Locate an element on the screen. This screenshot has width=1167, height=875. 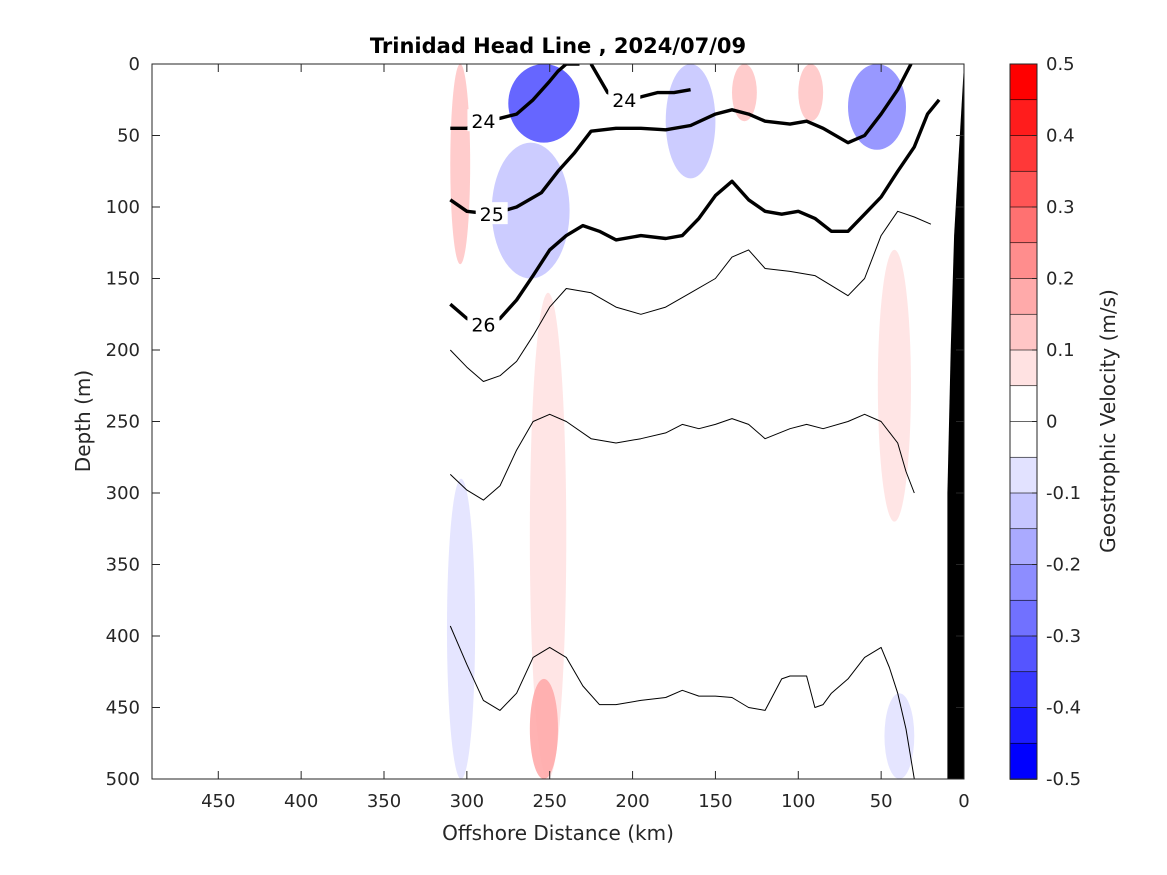
colorbar-tick-label: -0.5 is located at coordinates (1063, 779).